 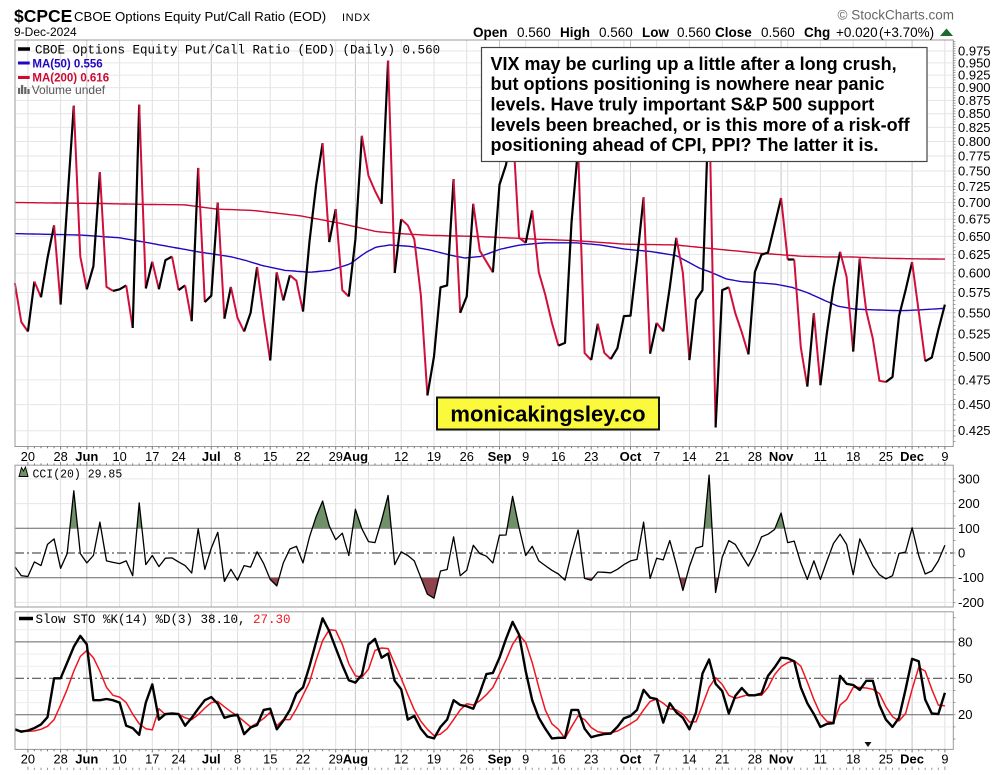 What do you see at coordinates (974, 113) in the screenshot?
I see `svg-text: 0.850` at bounding box center [974, 113].